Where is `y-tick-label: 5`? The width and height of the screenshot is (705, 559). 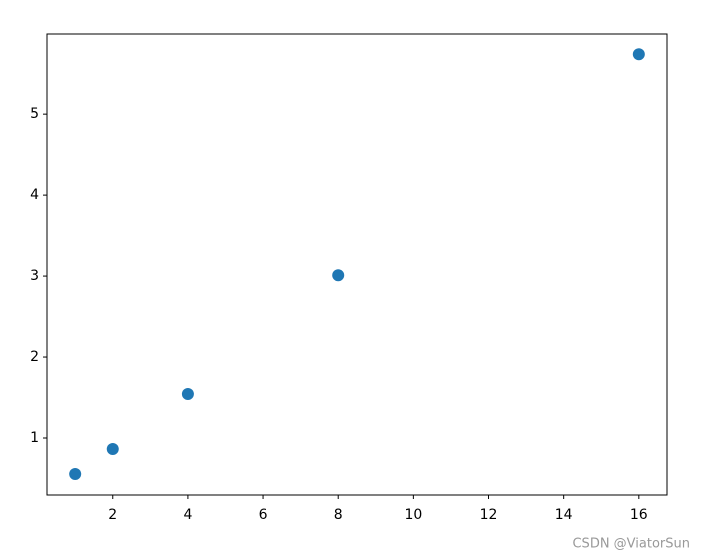
y-tick-label: 5 is located at coordinates (34, 114).